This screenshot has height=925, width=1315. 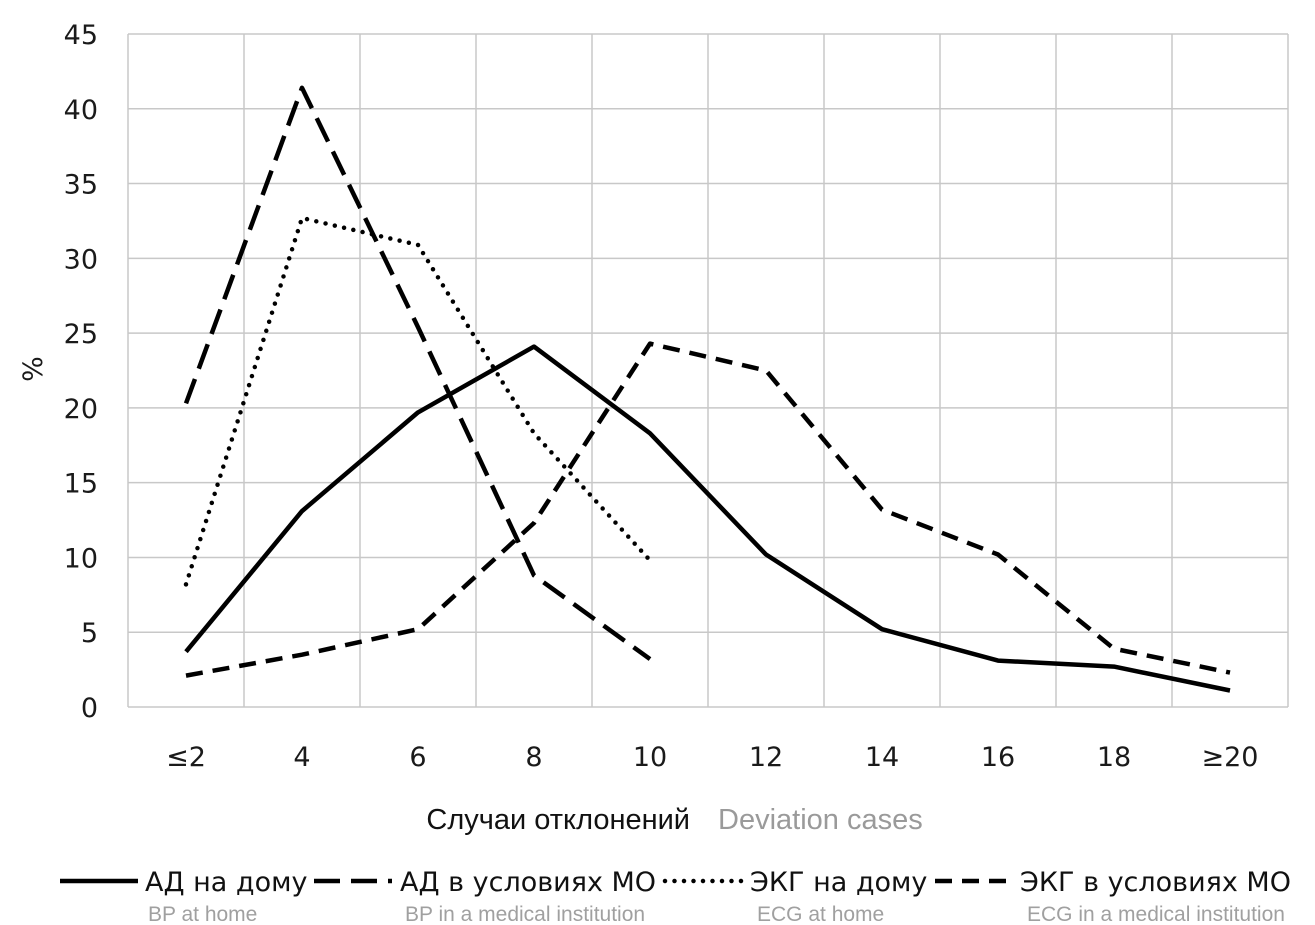 What do you see at coordinates (33, 369) in the screenshot?
I see `y-axis-label: %` at bounding box center [33, 369].